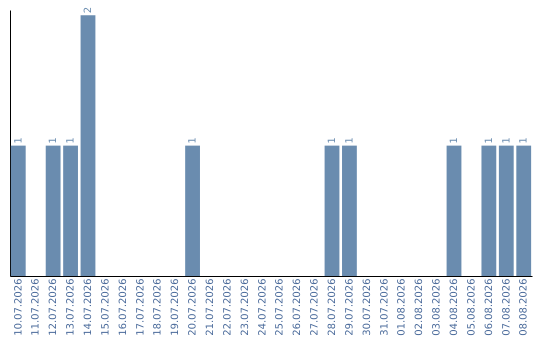 Image resolution: width=540 pixels, height=340 pixels. Describe the element at coordinates (245, 307) in the screenshot. I see `x-tick-label: 23.07.2026` at that location.